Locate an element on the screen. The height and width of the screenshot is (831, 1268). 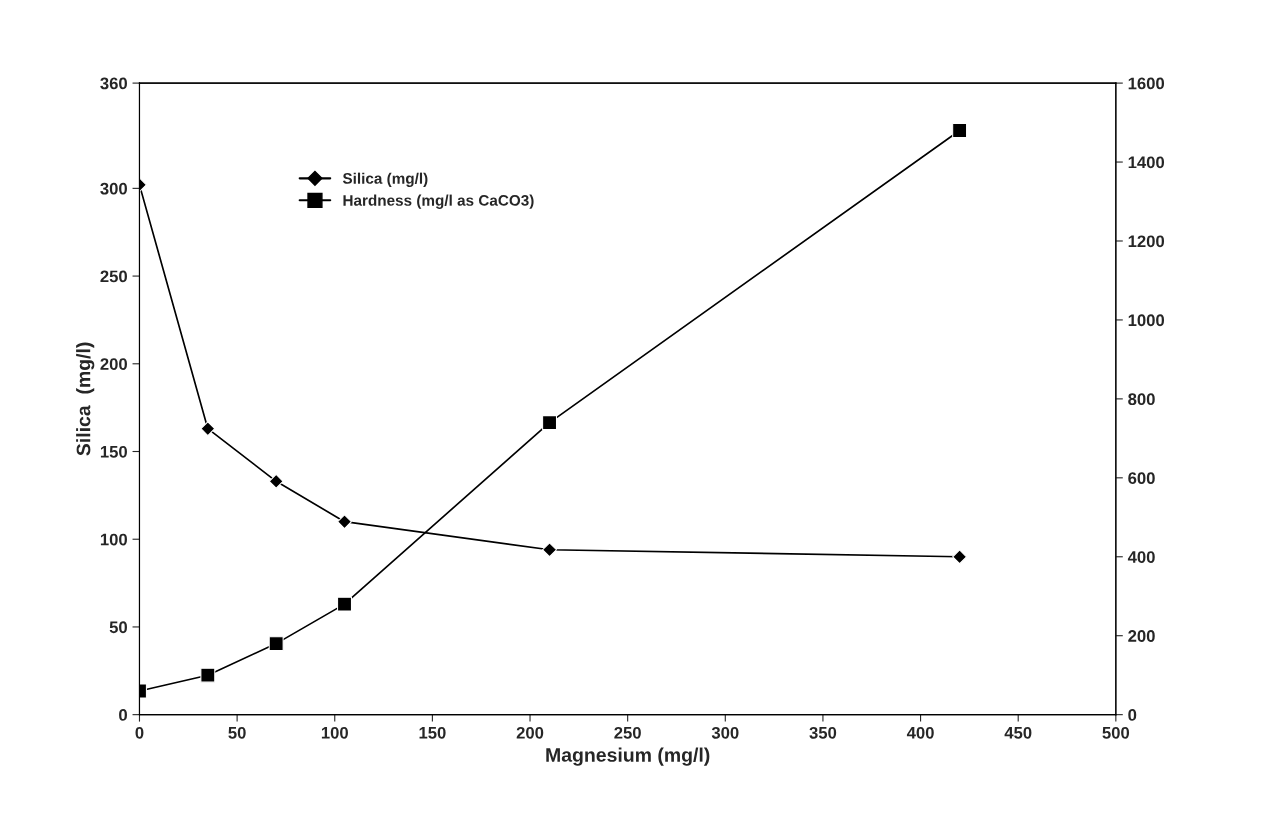
x-tick-label: 0 is located at coordinates (139, 732).